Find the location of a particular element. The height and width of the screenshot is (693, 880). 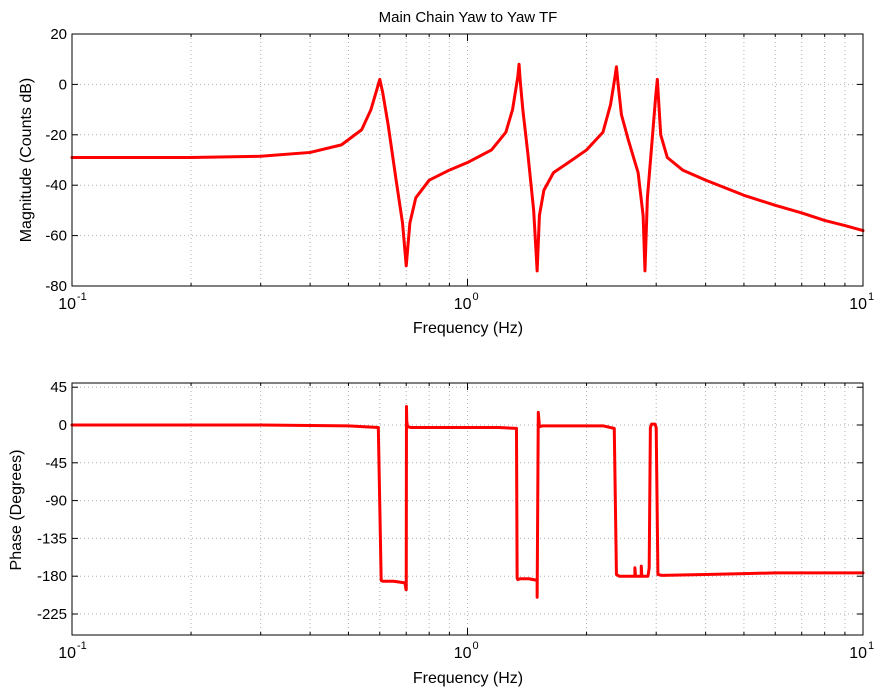

phase-x-tick-label: 10 1 is located at coordinates (861, 651).